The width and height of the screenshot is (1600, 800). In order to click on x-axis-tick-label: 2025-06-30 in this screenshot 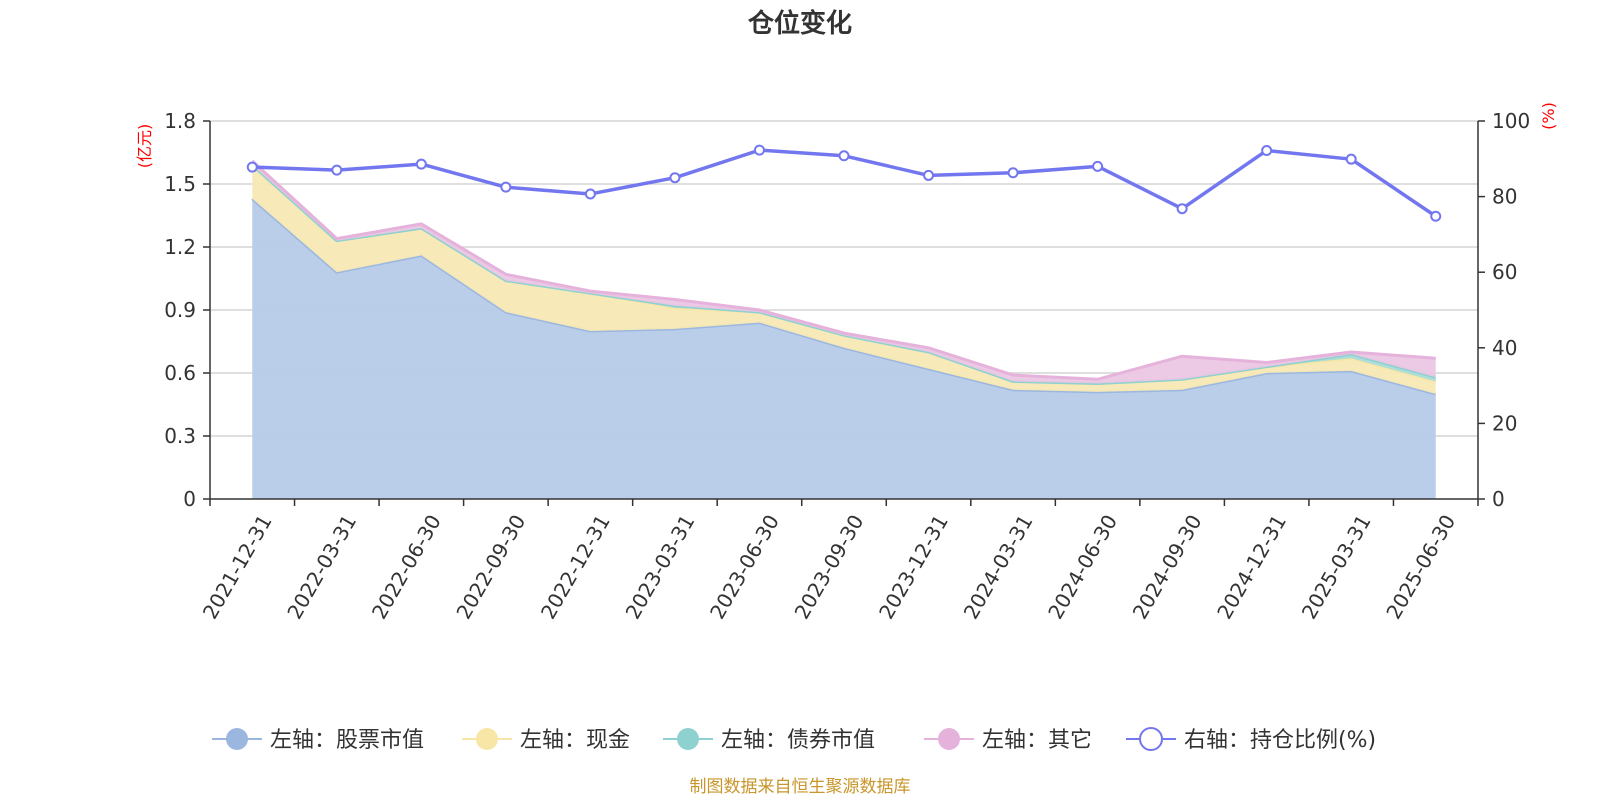, I will do `click(1420, 567)`.